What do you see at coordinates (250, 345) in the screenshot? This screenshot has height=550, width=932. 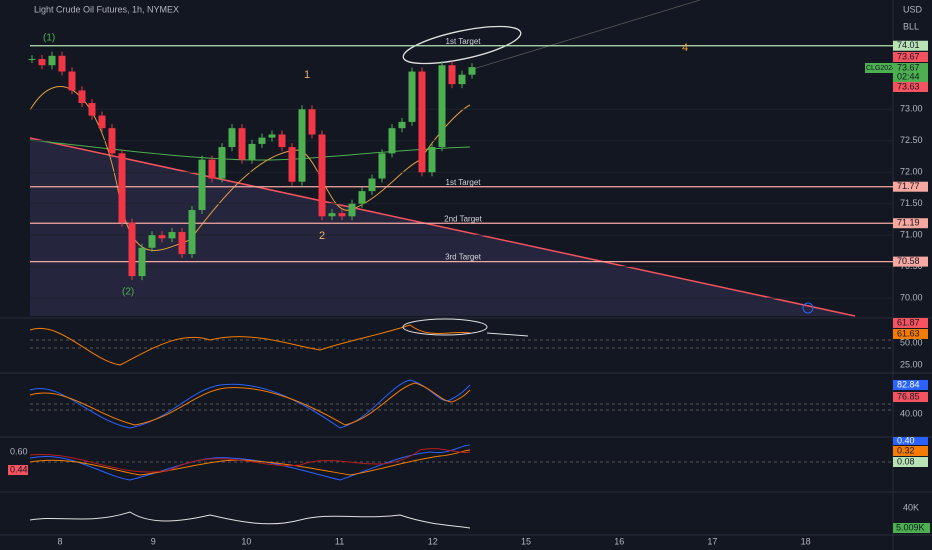 I see `rsi-line` at bounding box center [250, 345].